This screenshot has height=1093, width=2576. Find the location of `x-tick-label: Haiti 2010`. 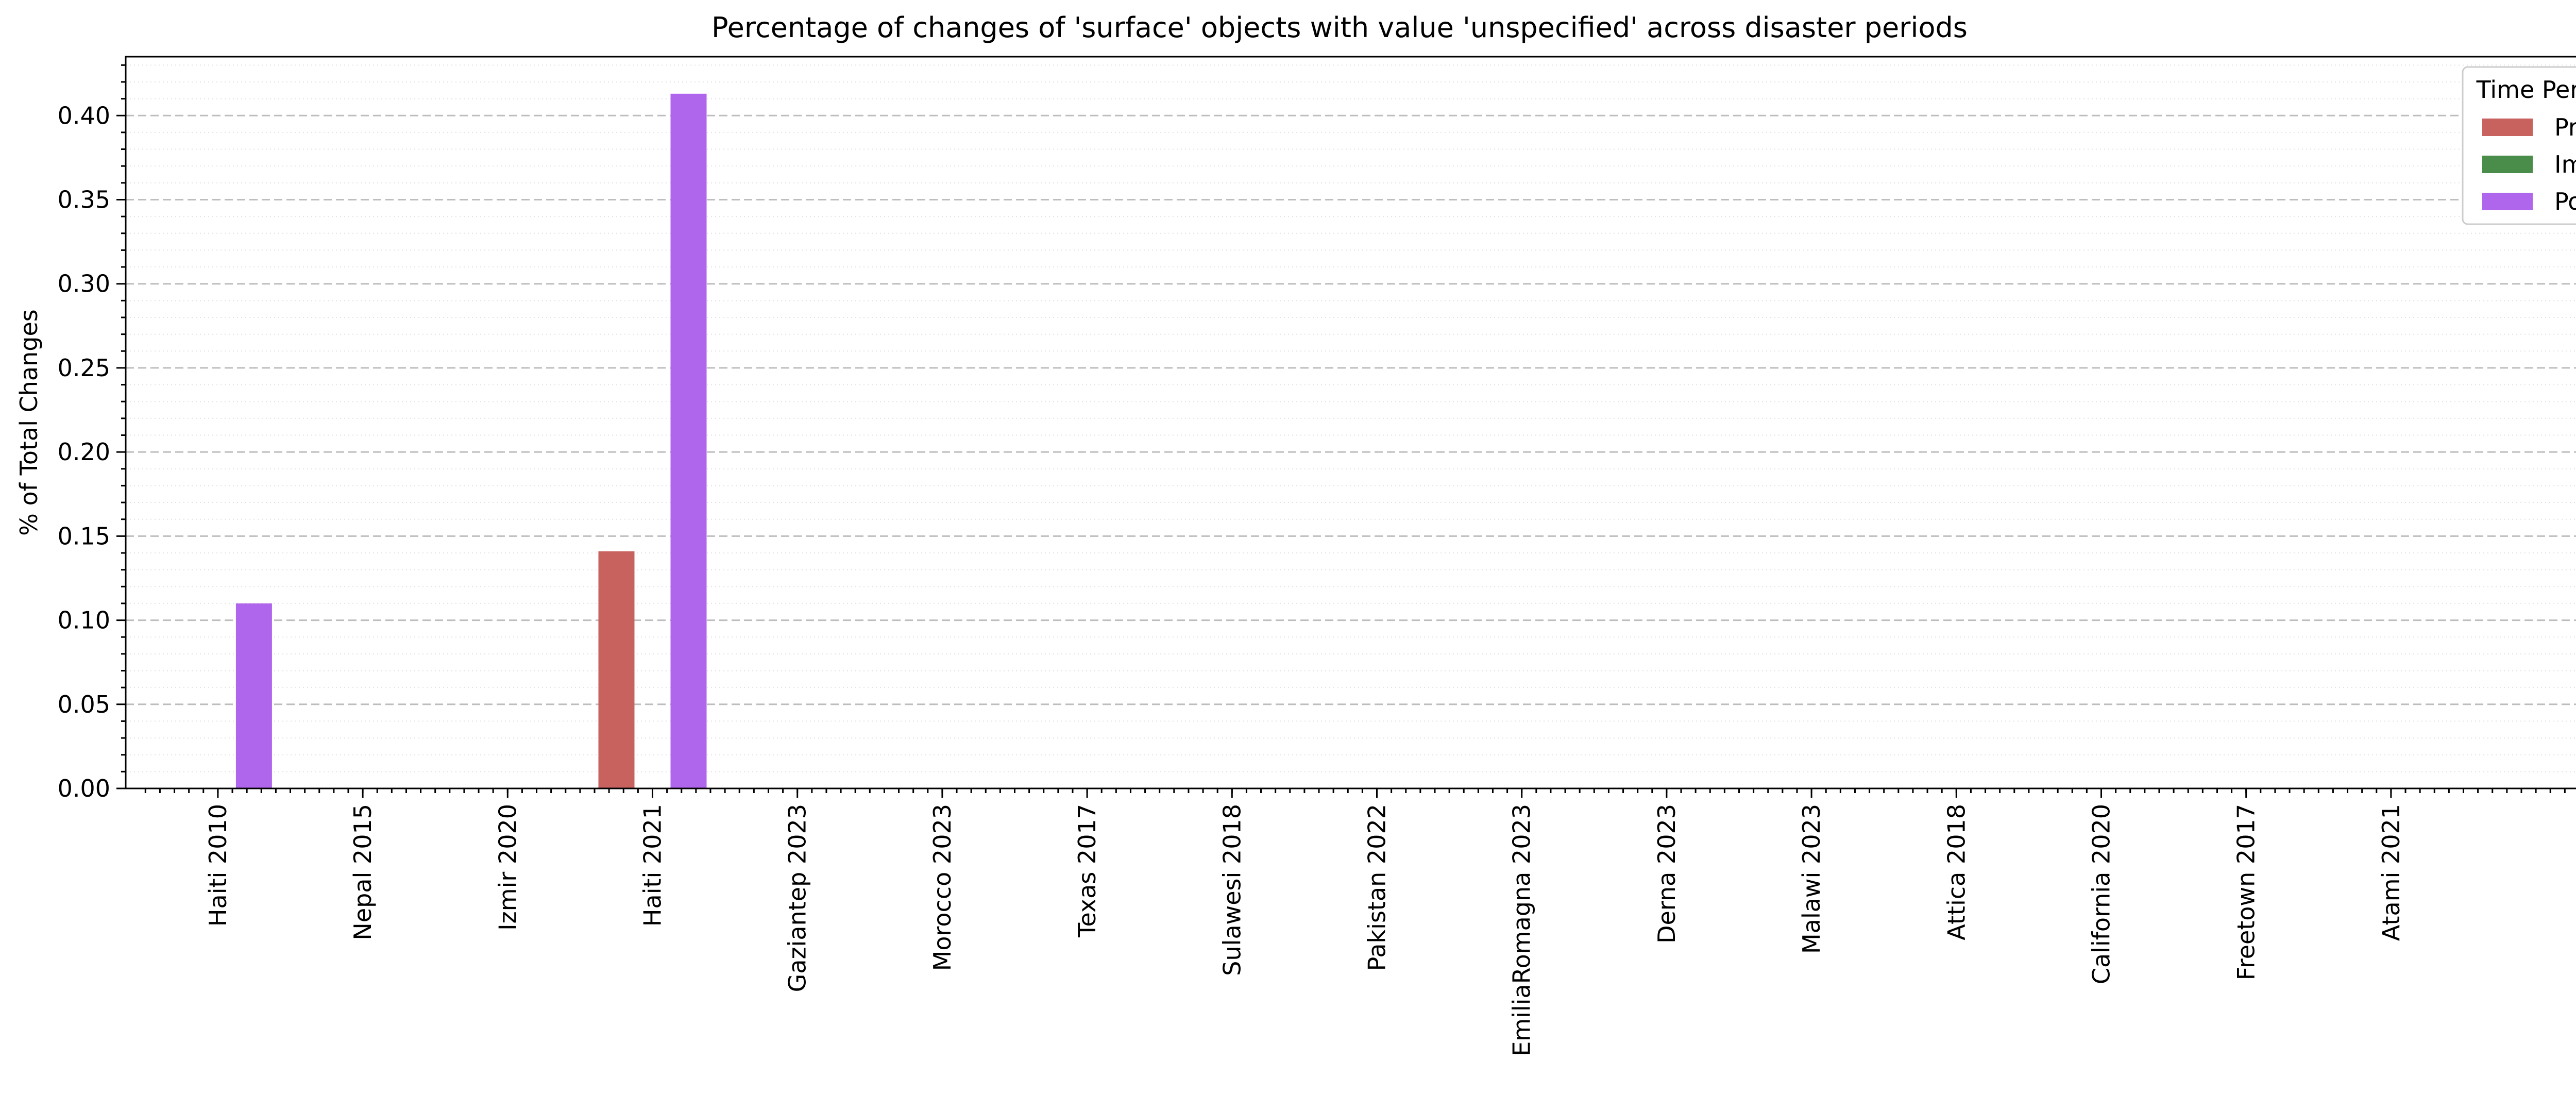

x-tick-label: Haiti 2010 is located at coordinates (218, 865).